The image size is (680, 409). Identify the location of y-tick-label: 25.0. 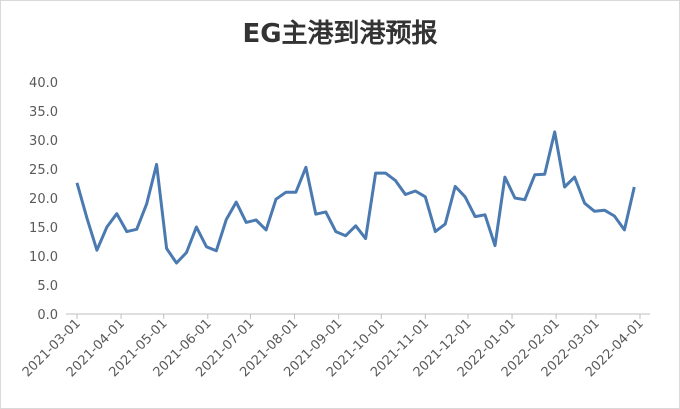
(43, 170).